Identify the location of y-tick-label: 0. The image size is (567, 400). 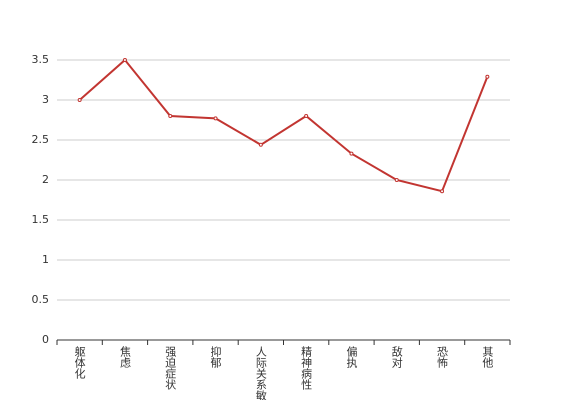
(45, 339).